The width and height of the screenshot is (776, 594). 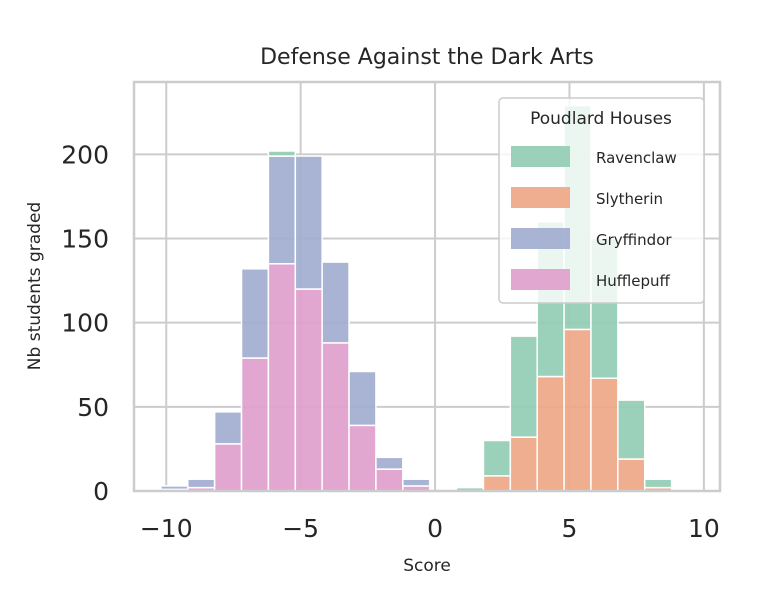 I want to click on legend-swatch-hufflepuff, so click(x=540, y=279).